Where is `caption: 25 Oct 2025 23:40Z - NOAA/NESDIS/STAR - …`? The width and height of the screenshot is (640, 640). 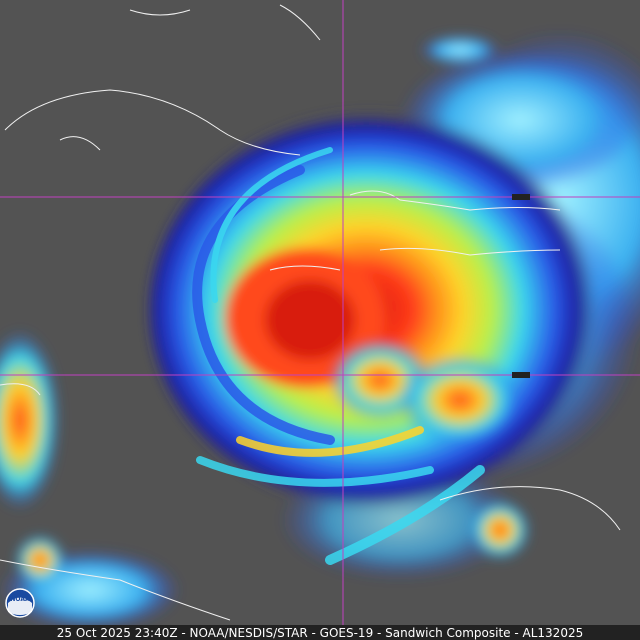
caption: 25 Oct 2025 23:40Z - NOAA/NESDIS/STAR - … is located at coordinates (320, 633).